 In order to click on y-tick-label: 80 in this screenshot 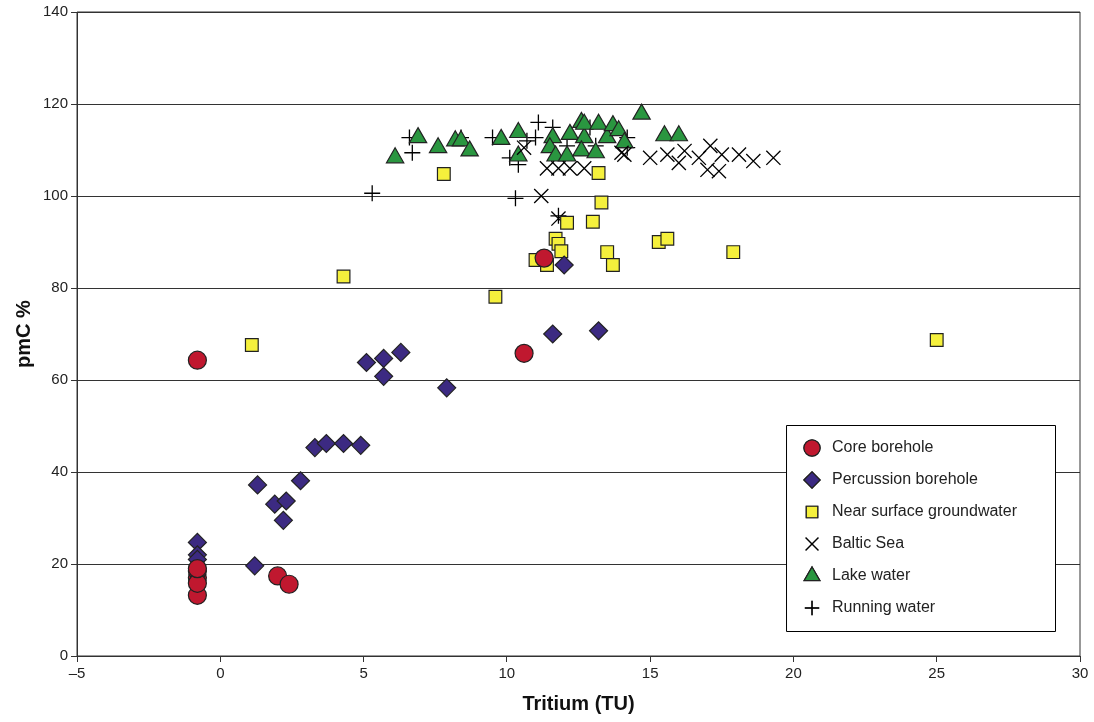, I will do `click(60, 287)`.